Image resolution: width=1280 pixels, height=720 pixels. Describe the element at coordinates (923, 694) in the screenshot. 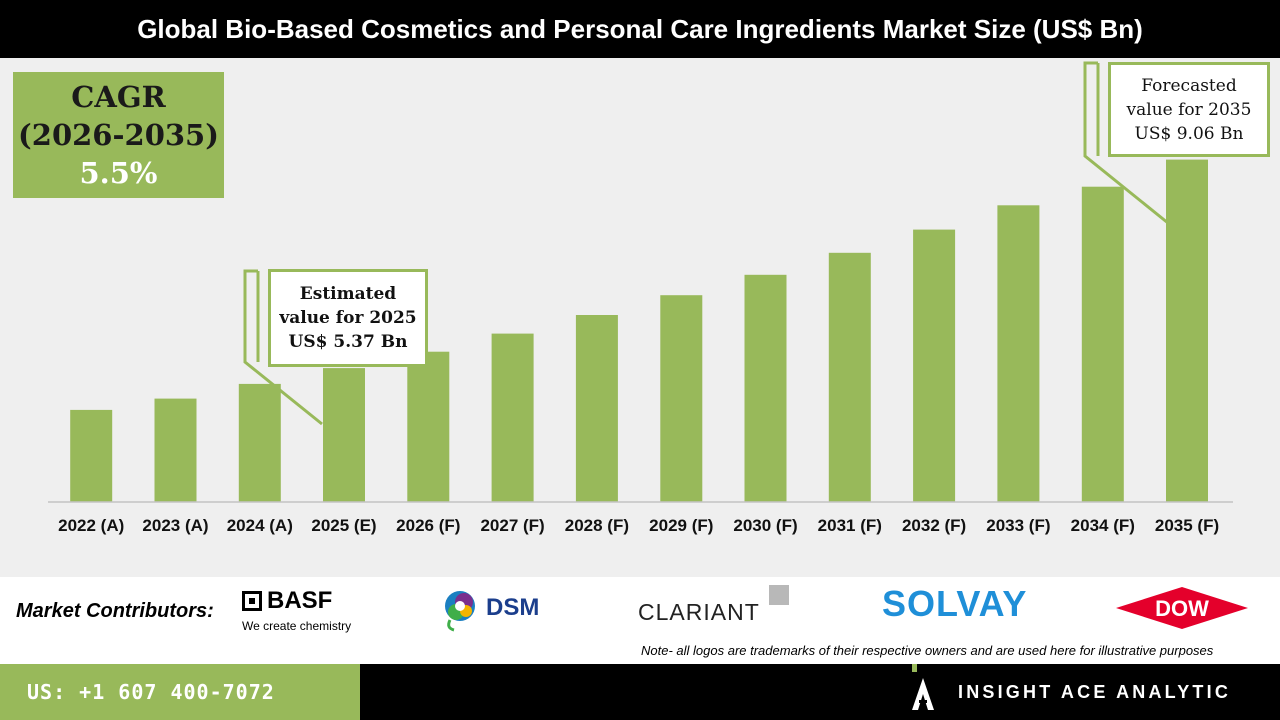

I see `insight-ace-logo-icon` at that location.